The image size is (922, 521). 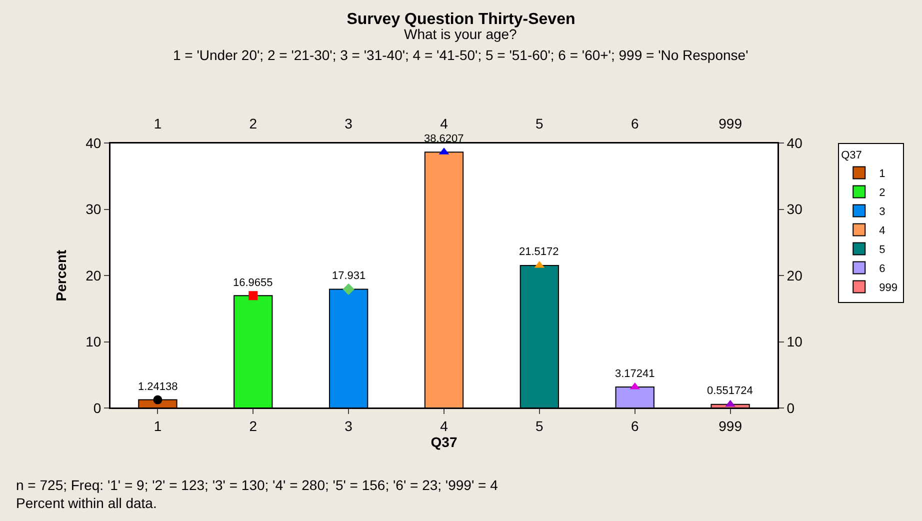 I want to click on y2-tick-label: 40, so click(x=794, y=142).